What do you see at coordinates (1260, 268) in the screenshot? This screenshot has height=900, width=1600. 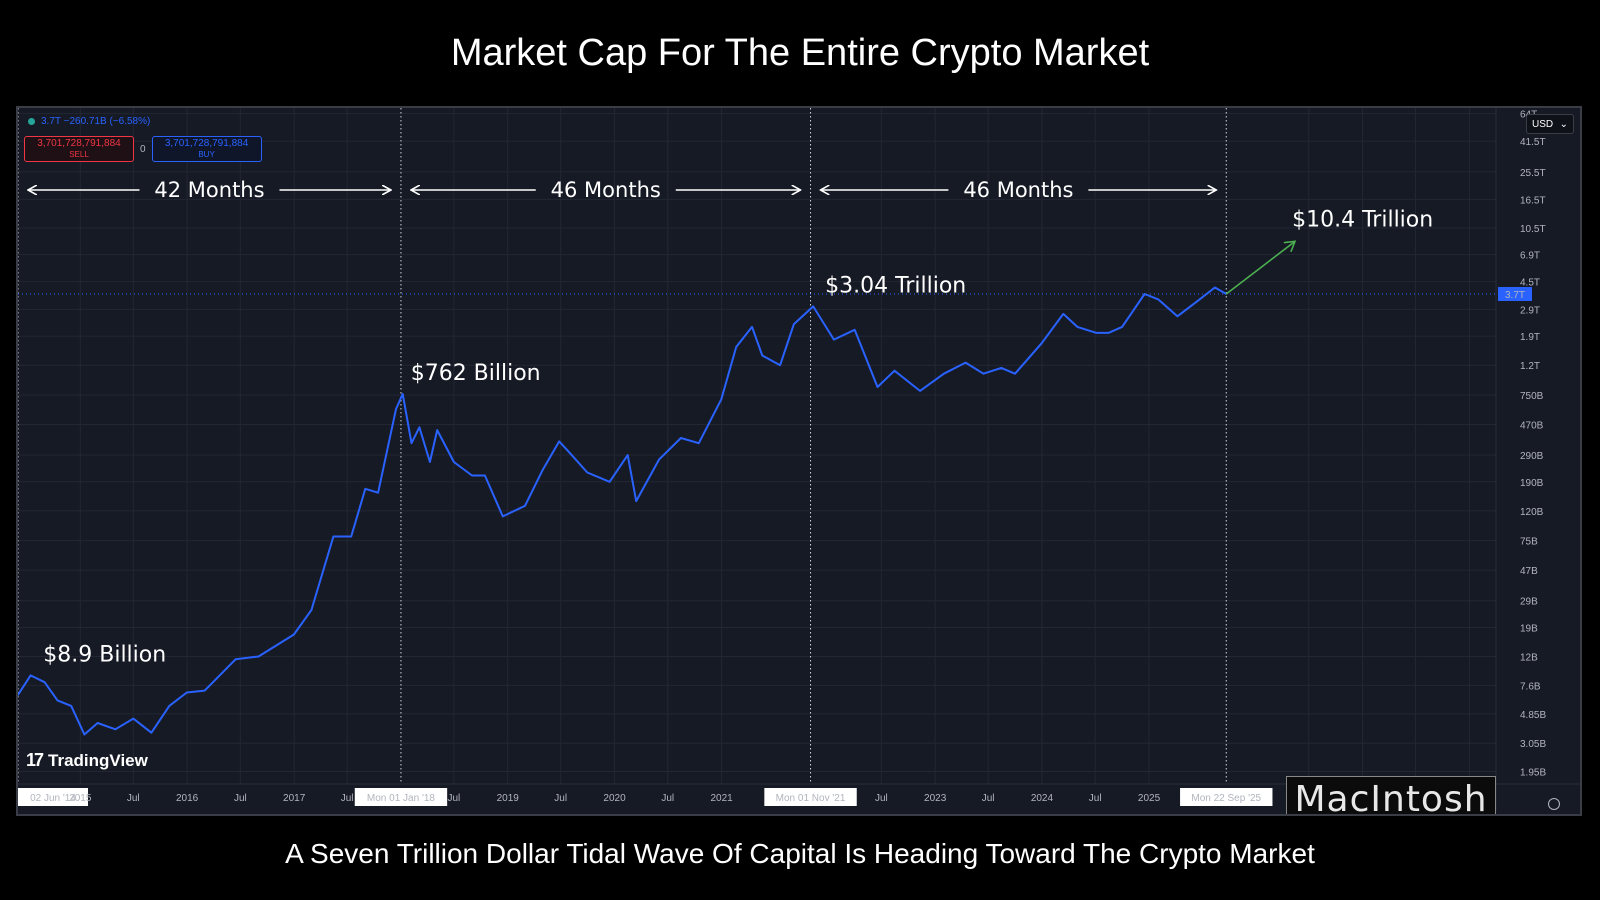 I see `projection-arrow` at bounding box center [1260, 268].